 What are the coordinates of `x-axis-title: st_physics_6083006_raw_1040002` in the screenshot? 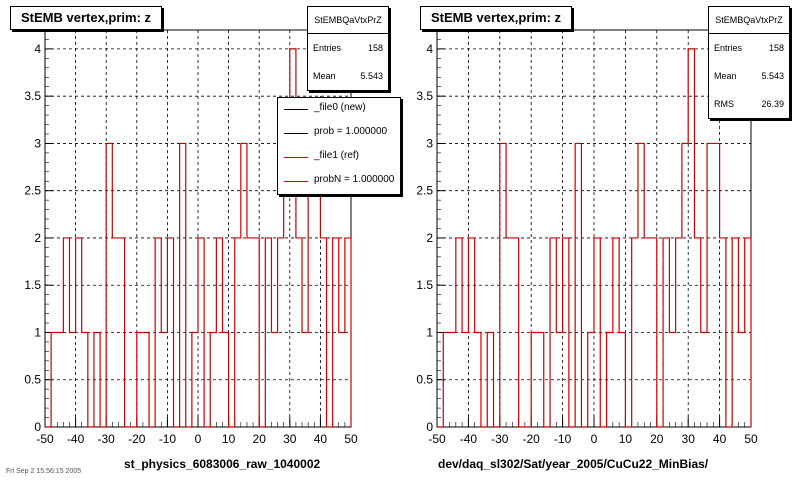 It's located at (222, 464).